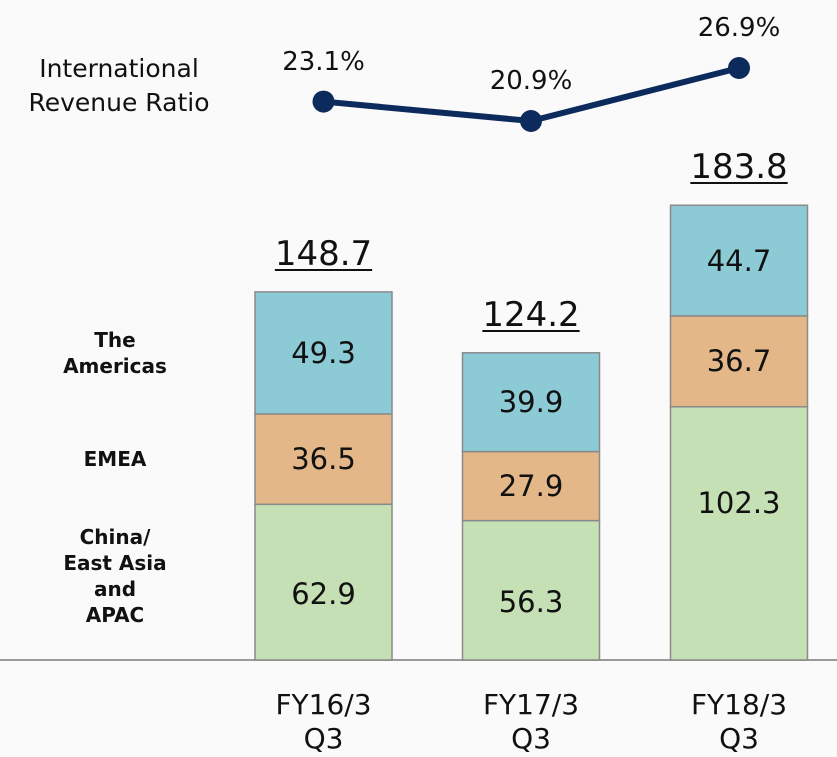  Describe the element at coordinates (323, 253) in the screenshot. I see `total-label: 148.7` at that location.